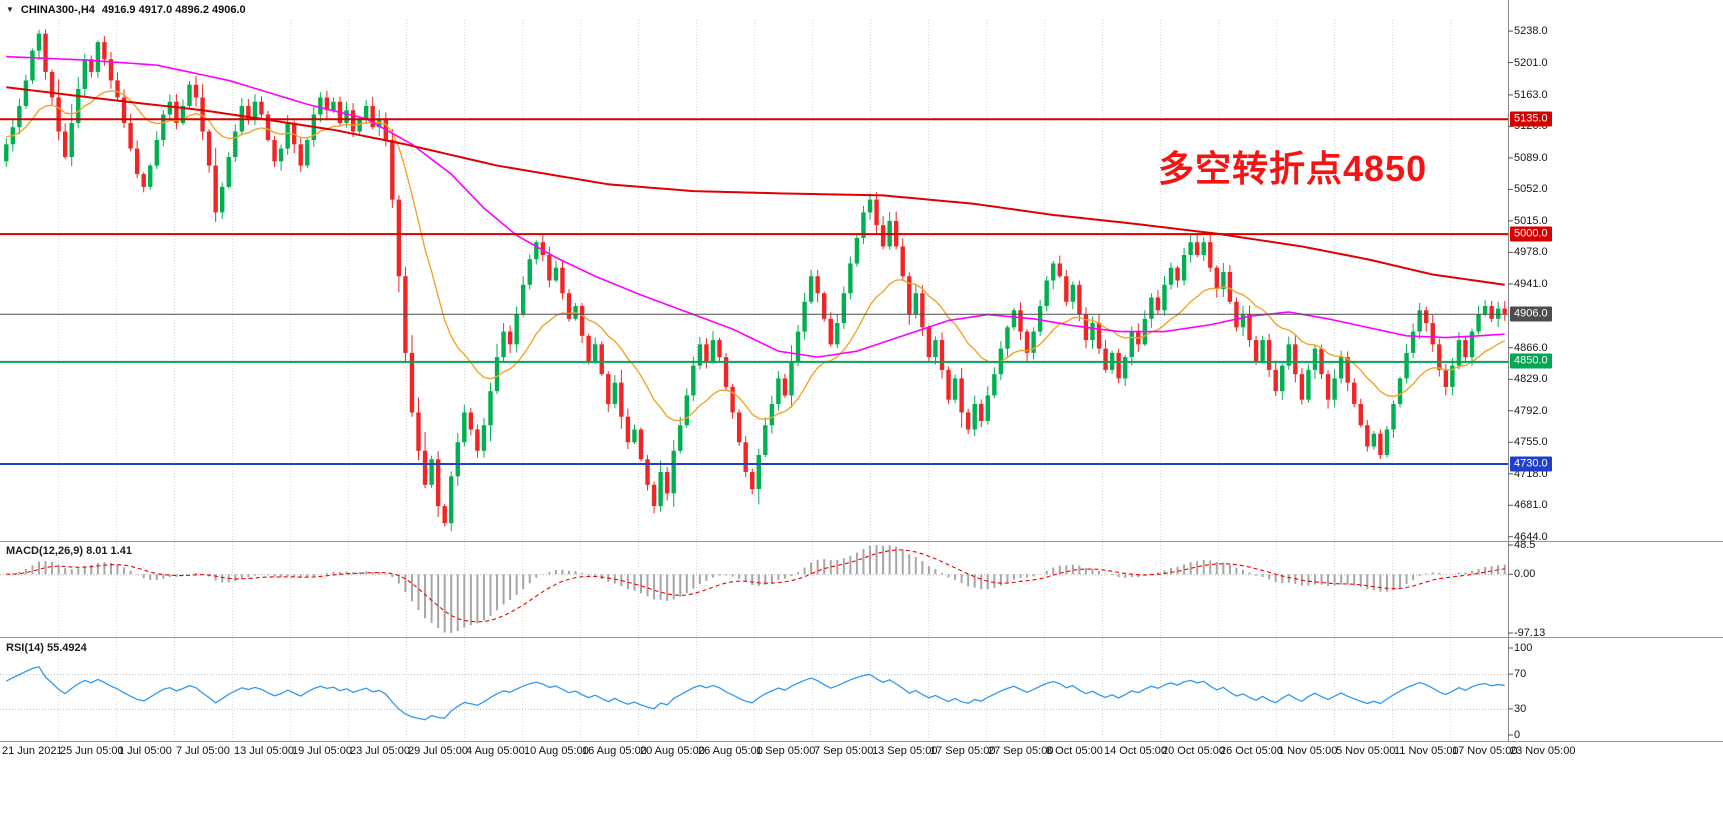 Image resolution: width=1723 pixels, height=839 pixels. Describe the element at coordinates (1308, 751) in the screenshot. I see `time-axis-label: 1 Nov 05:00` at that location.